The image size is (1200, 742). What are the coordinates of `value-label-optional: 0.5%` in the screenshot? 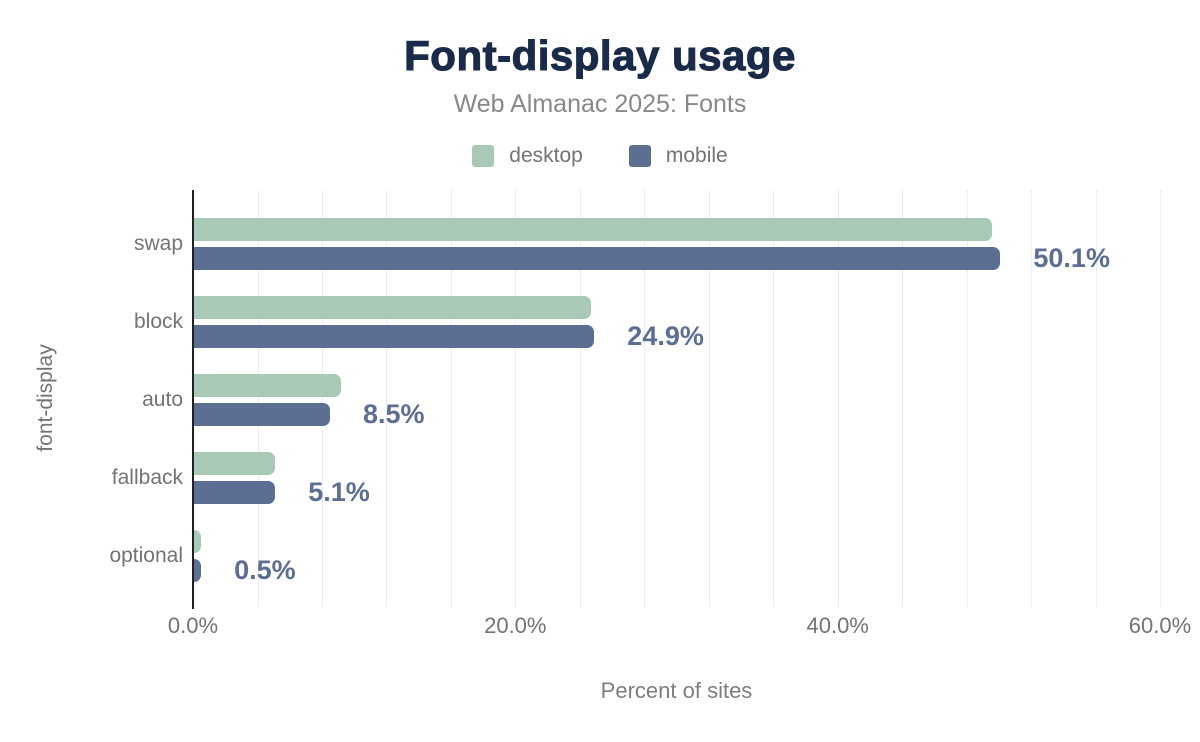 It's located at (265, 569).